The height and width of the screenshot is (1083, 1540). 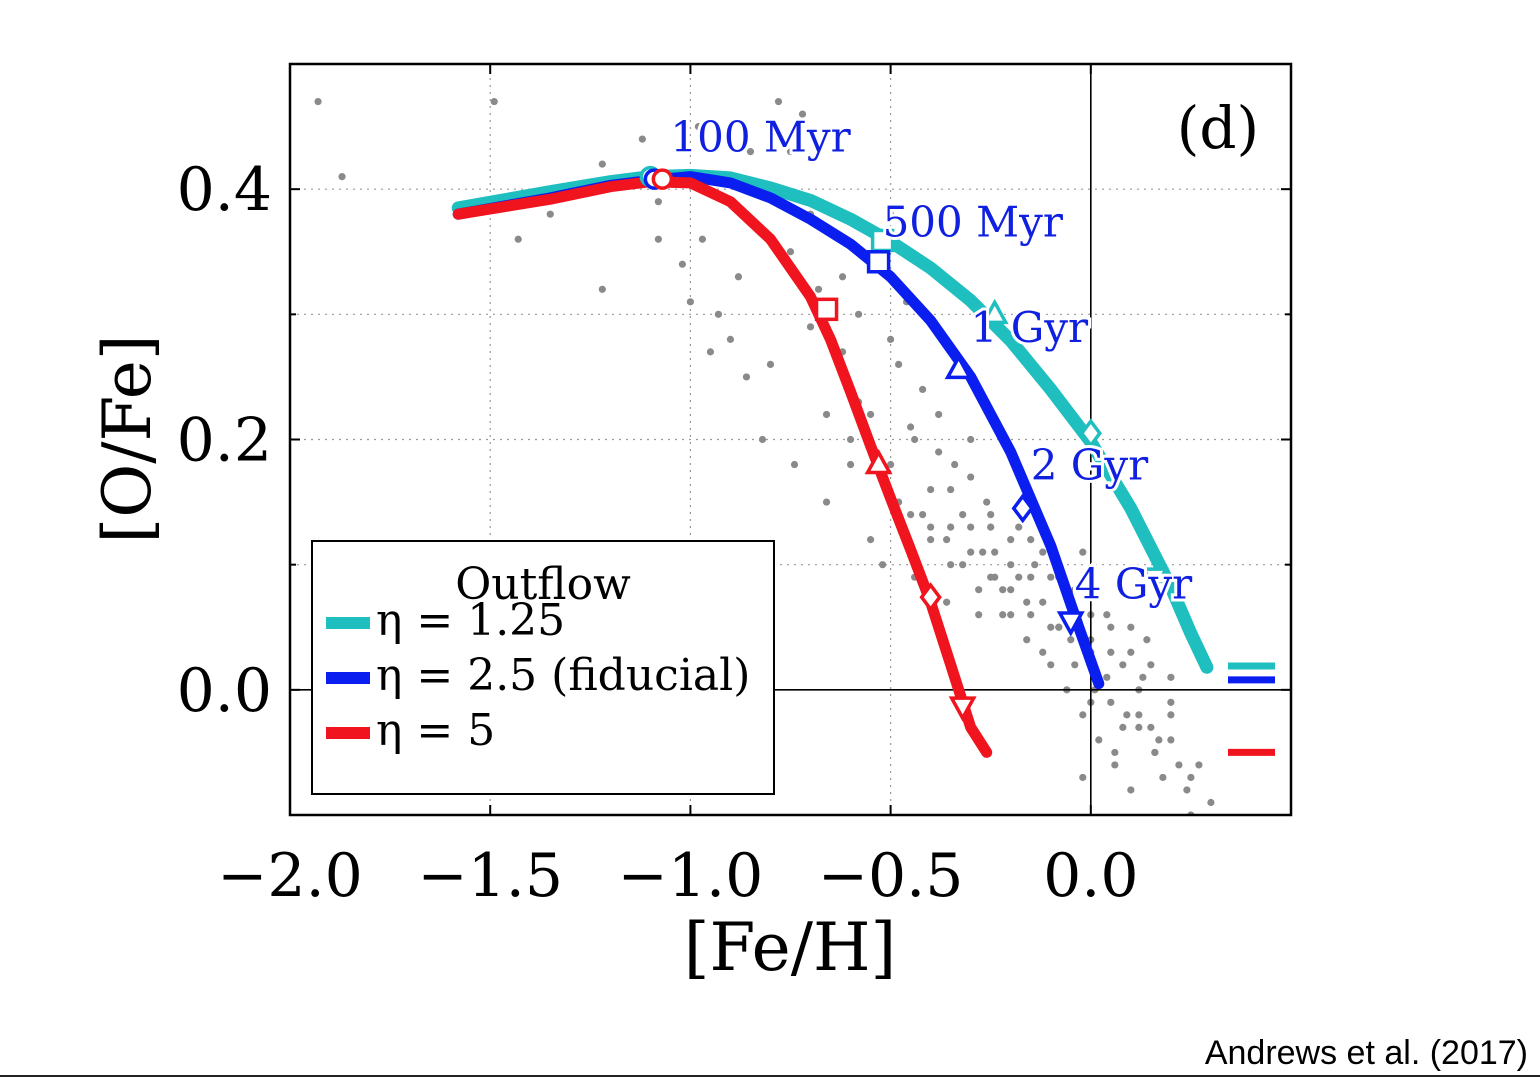 I want to click on legend-label: η = 1.25, so click(x=470, y=620).